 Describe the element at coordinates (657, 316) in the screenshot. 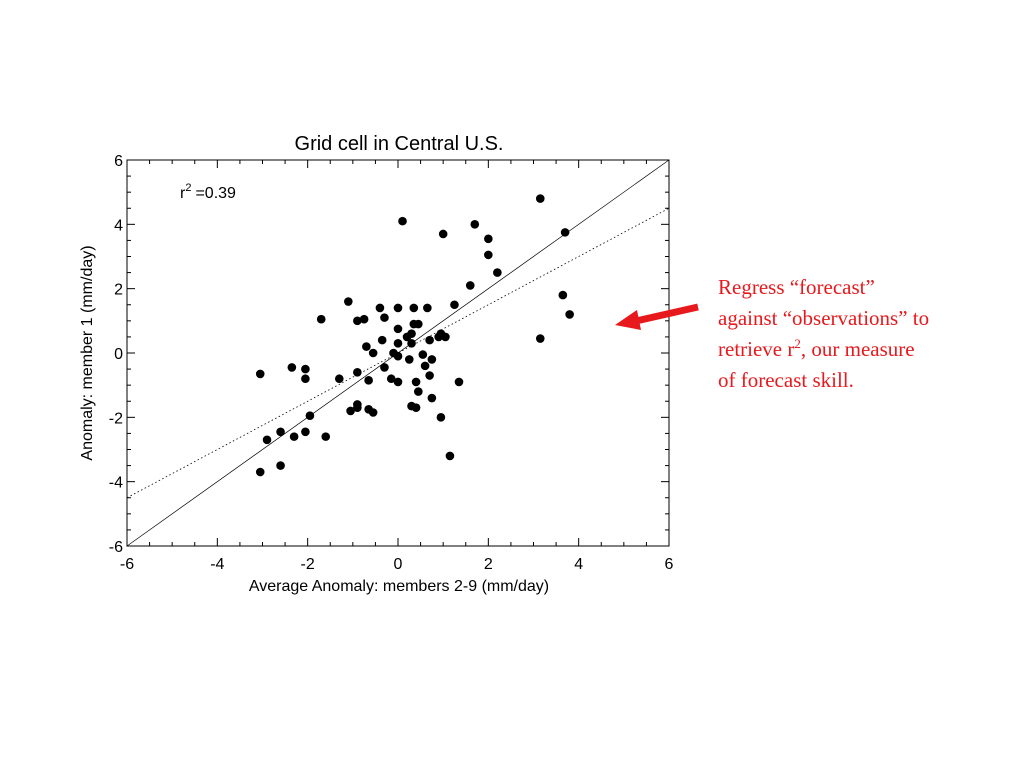

I see `pointer-arrow-icon` at that location.